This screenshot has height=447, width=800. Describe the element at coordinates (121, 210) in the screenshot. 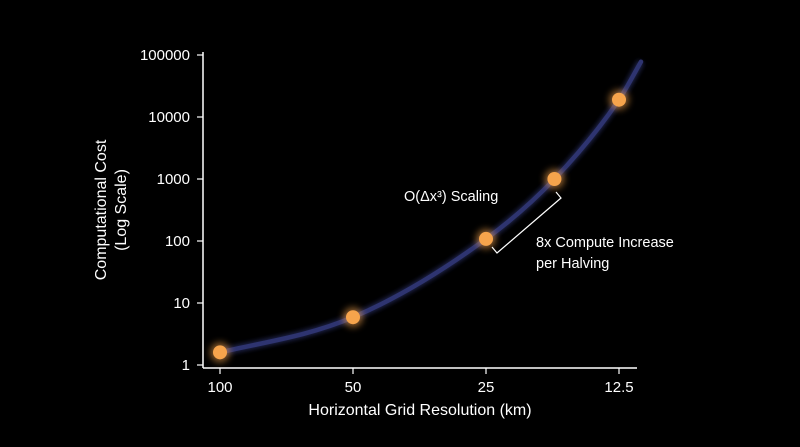

I see `y-axis-title-line2: (Log Scale)` at that location.